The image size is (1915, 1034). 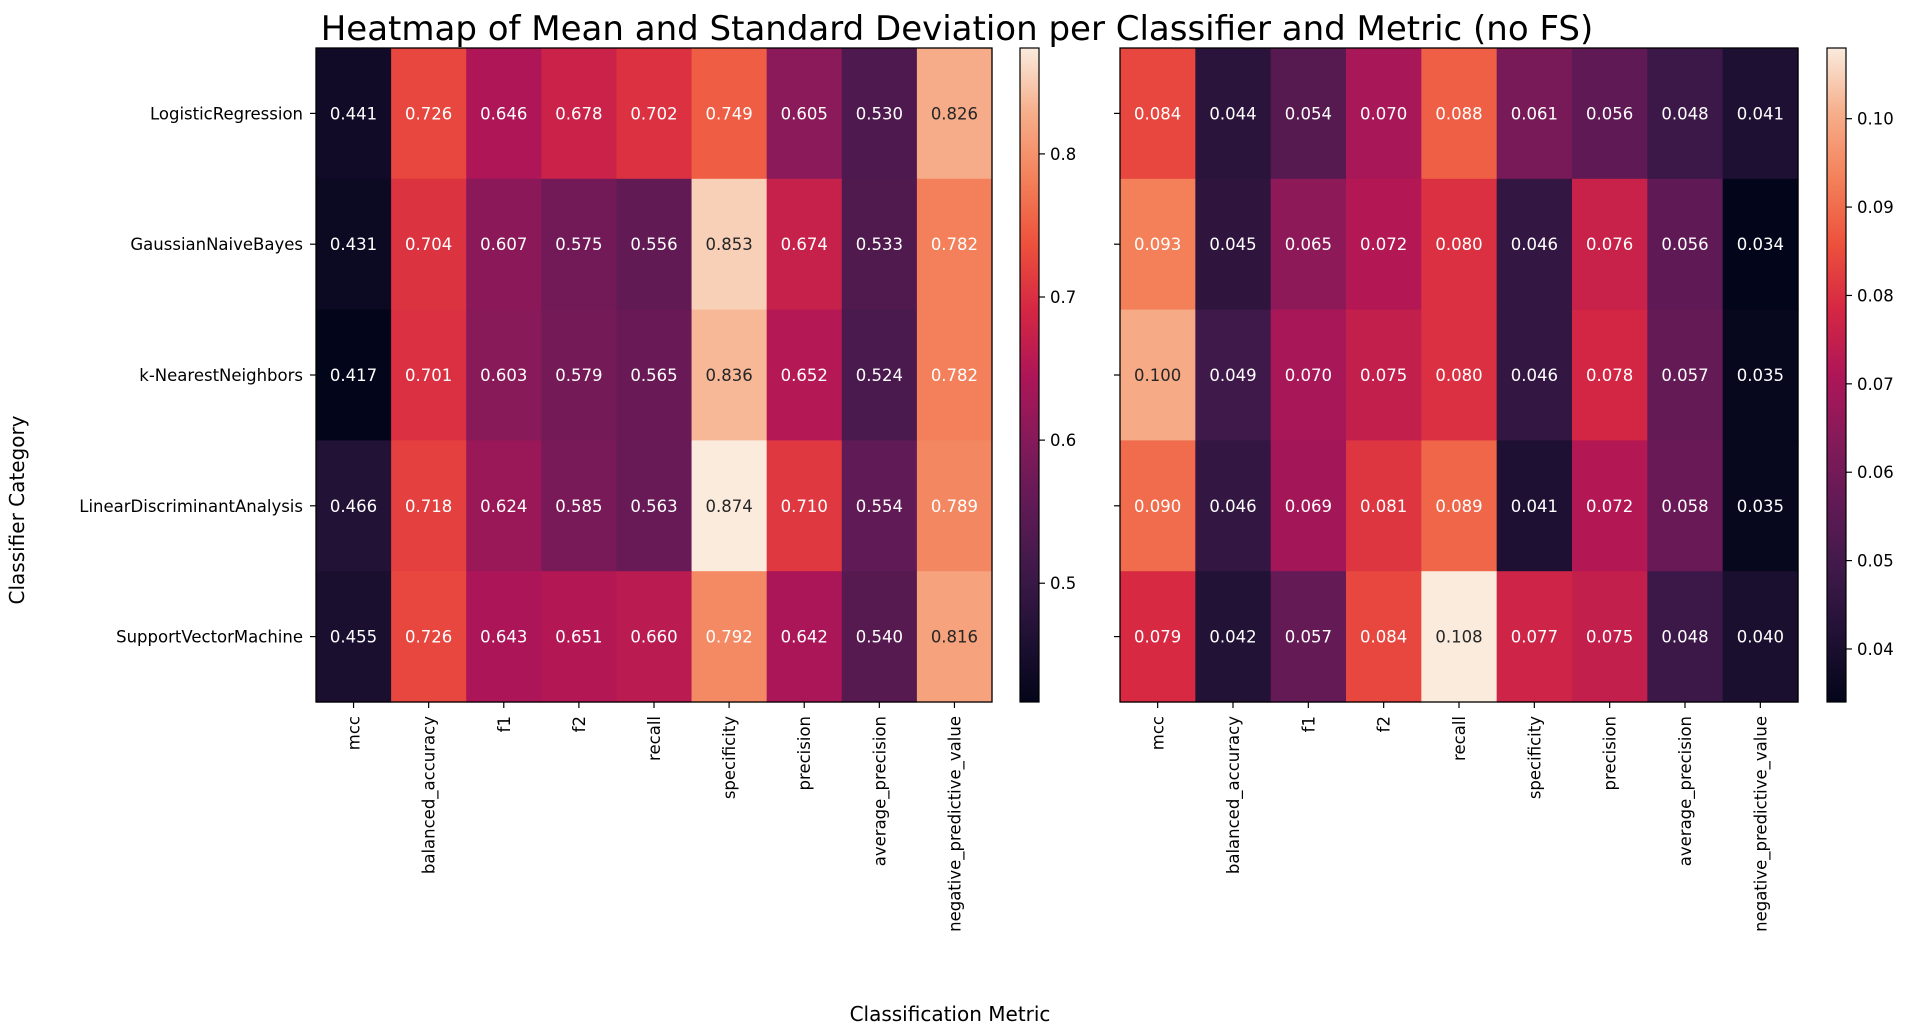 I want to click on cell-value-label: 0.749, so click(x=728, y=113).